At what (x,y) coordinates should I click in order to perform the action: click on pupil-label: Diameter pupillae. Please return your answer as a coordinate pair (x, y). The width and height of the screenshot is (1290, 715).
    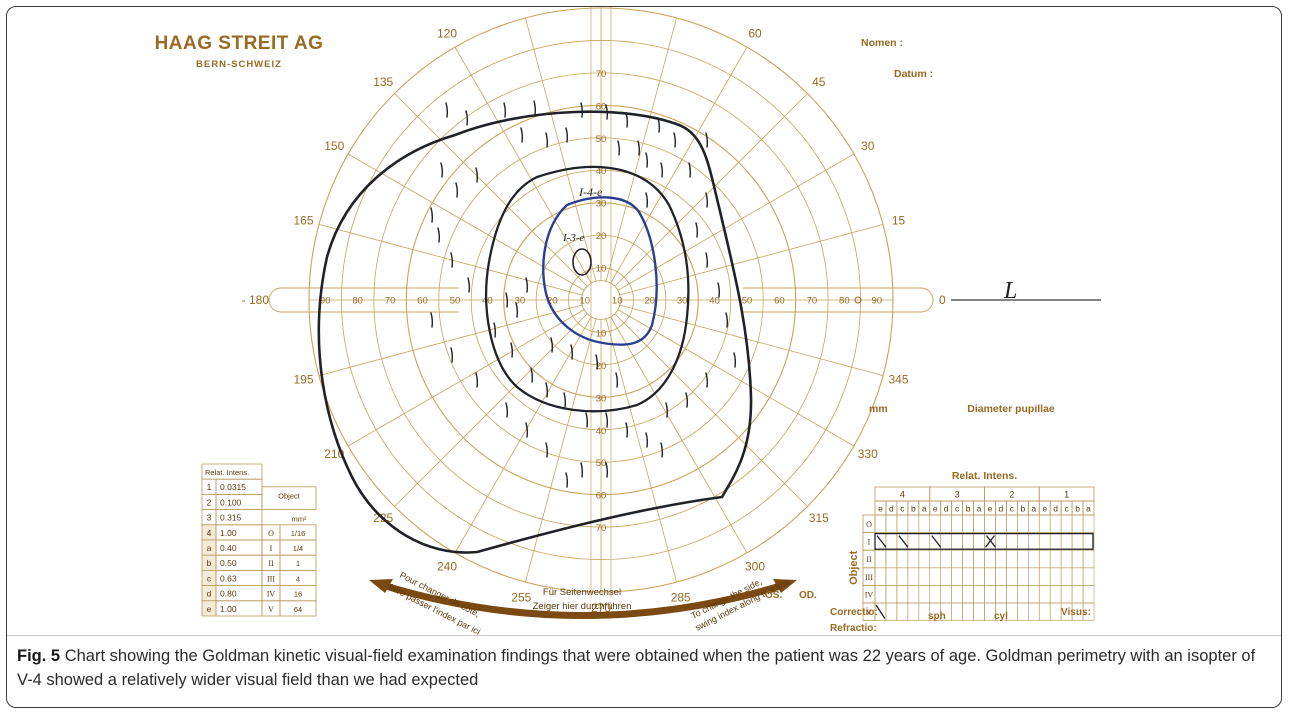
    Looking at the image, I should click on (1011, 409).